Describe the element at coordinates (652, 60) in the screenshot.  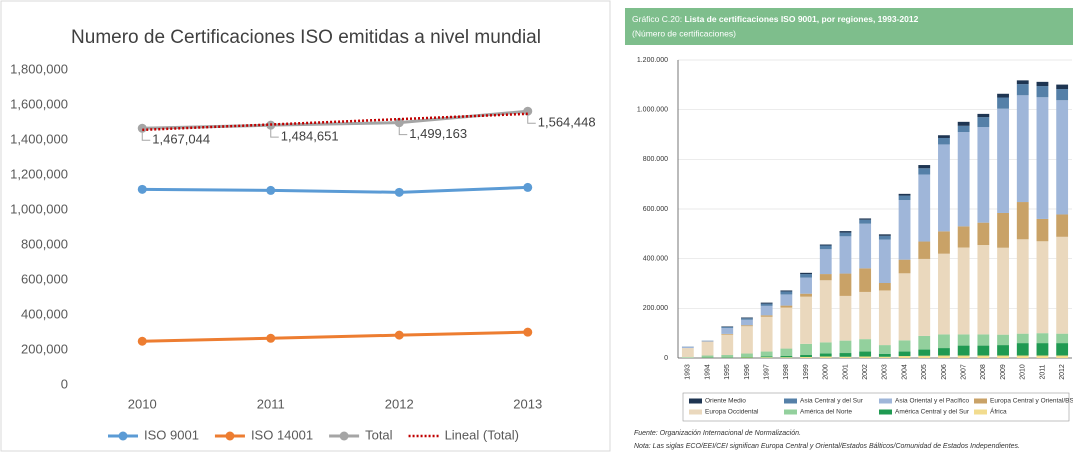
I see `y-tick-label: 1.200.000` at that location.